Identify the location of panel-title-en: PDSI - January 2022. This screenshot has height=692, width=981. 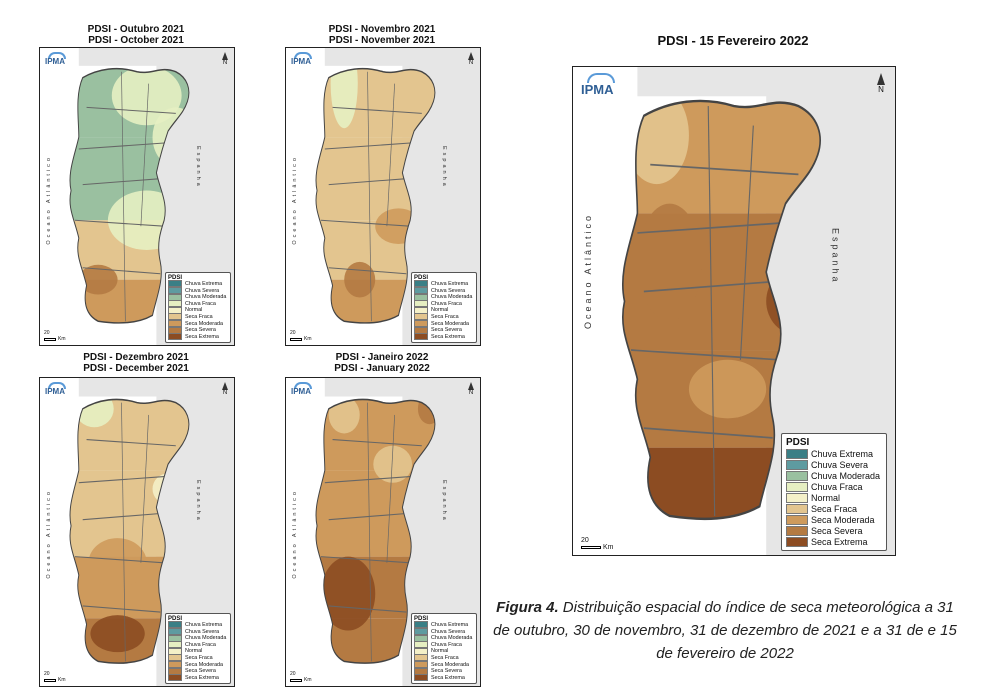
(382, 368).